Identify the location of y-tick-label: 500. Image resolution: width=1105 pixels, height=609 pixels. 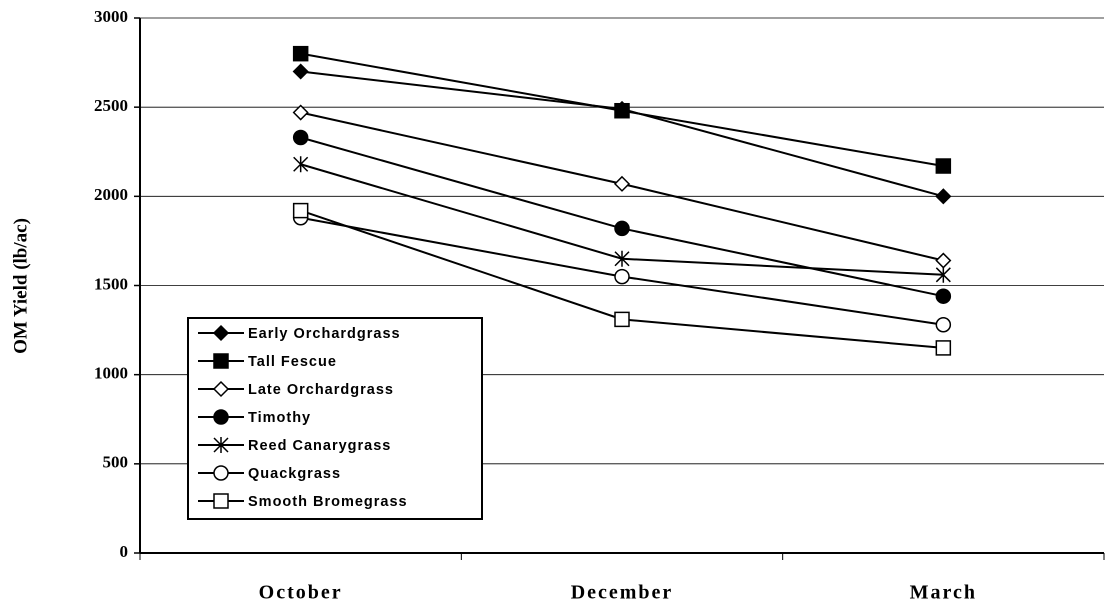
(116, 462).